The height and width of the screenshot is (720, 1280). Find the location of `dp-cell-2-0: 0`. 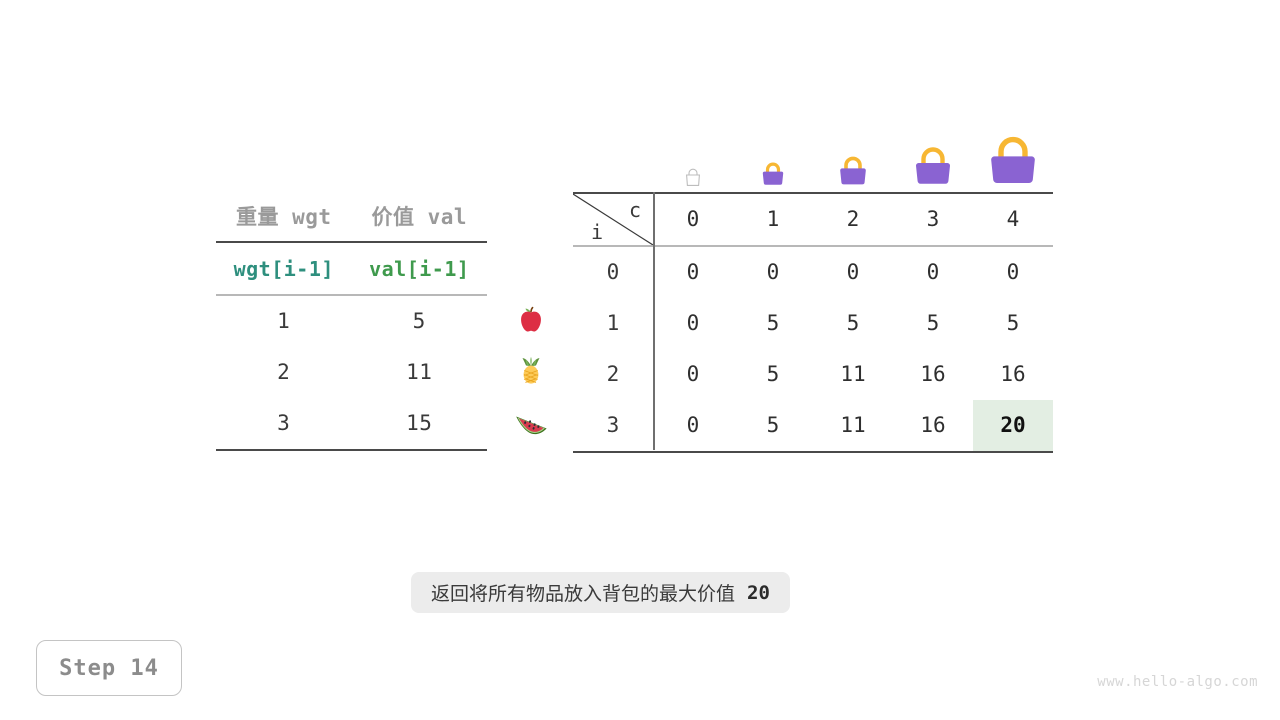

dp-cell-2-0: 0 is located at coordinates (693, 373).